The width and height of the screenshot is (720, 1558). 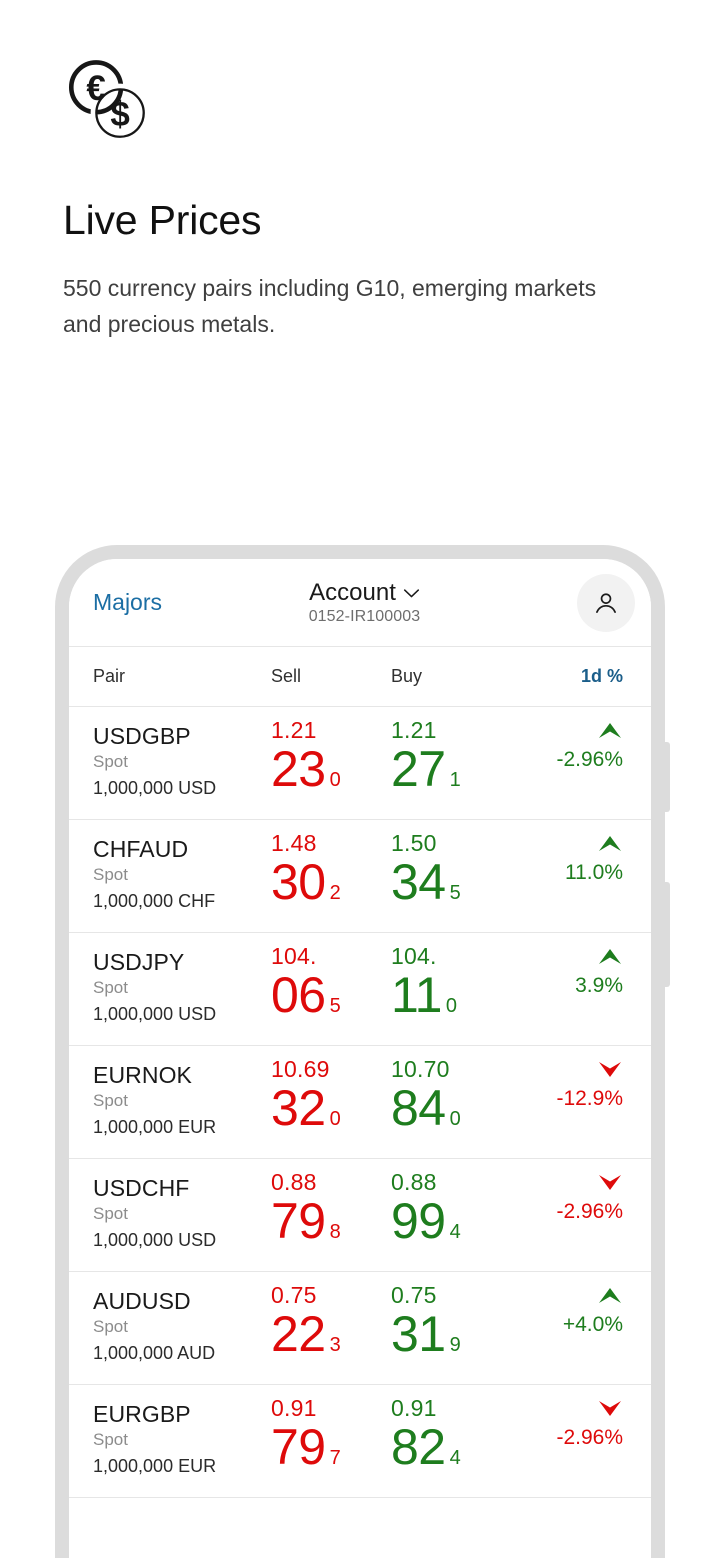 I want to click on pair-amount: 1,000,000 AUD, so click(x=154, y=1352).